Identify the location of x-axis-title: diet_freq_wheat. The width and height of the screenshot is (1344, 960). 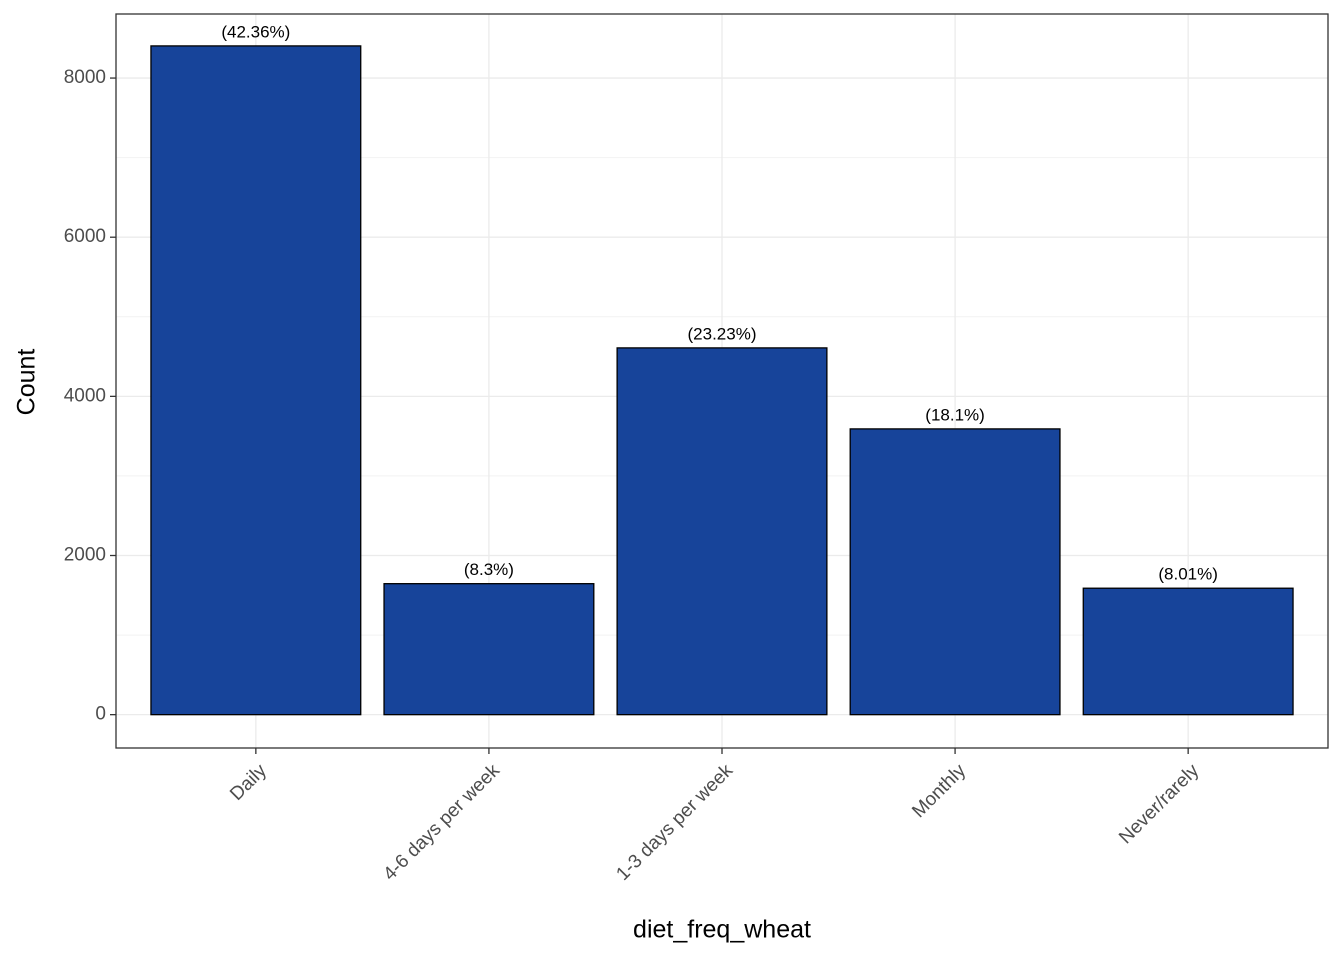
(722, 930).